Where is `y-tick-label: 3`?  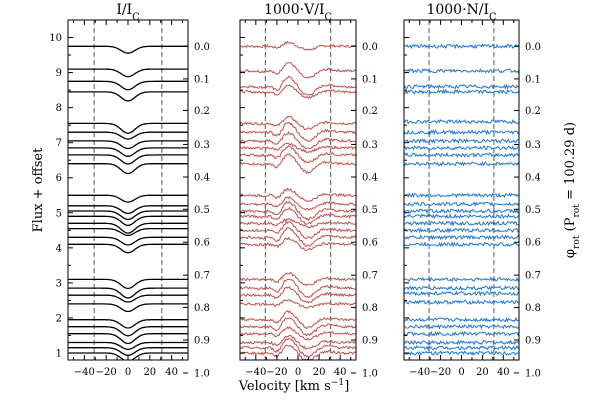 y-tick-label: 3 is located at coordinates (59, 283).